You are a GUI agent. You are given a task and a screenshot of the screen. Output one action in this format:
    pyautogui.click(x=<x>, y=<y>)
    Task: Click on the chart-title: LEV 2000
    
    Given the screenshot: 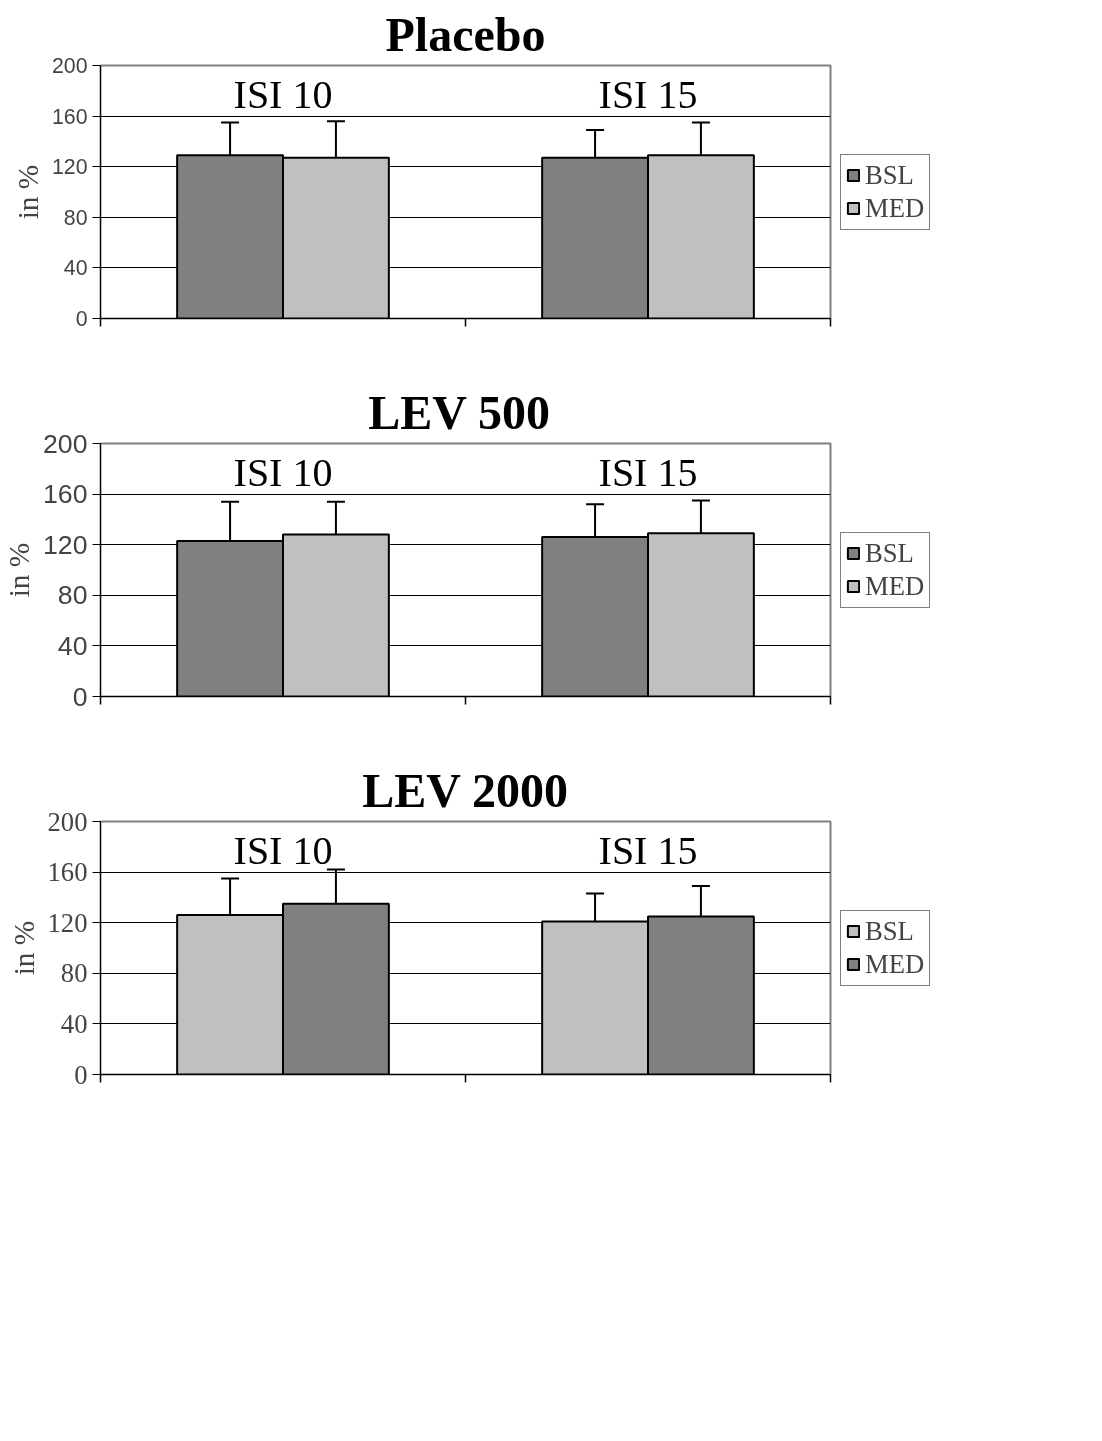 What is the action you would take?
    pyautogui.click(x=465, y=790)
    